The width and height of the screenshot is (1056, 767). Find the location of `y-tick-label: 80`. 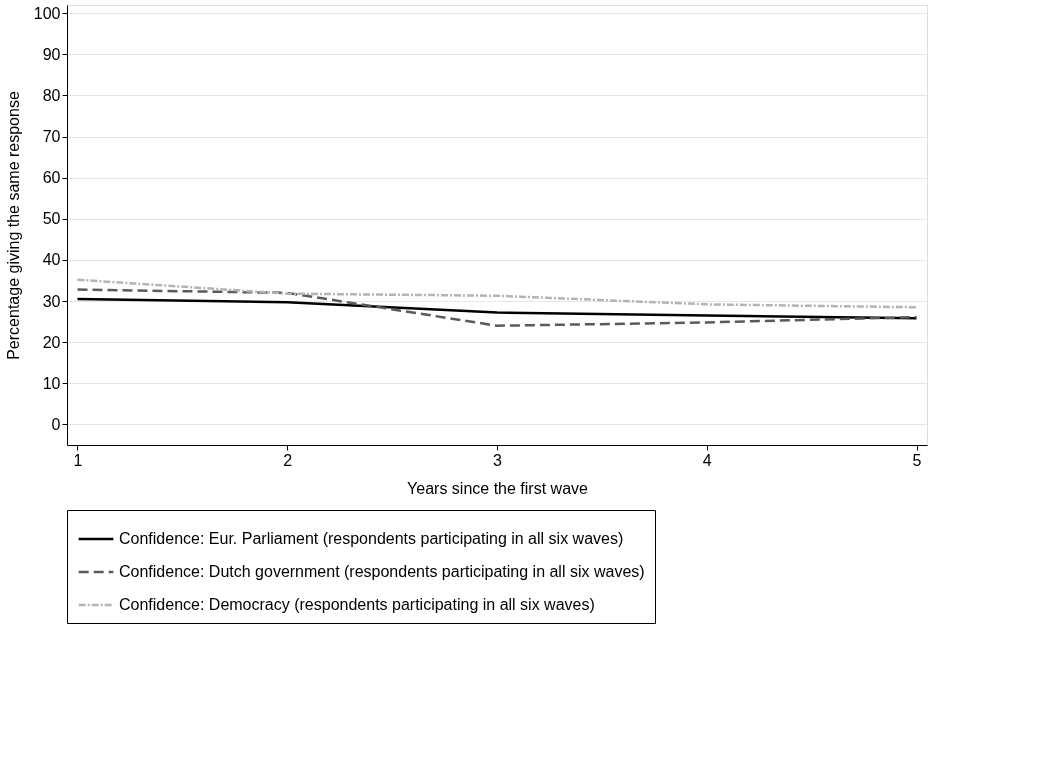

y-tick-label: 80 is located at coordinates (51, 95).